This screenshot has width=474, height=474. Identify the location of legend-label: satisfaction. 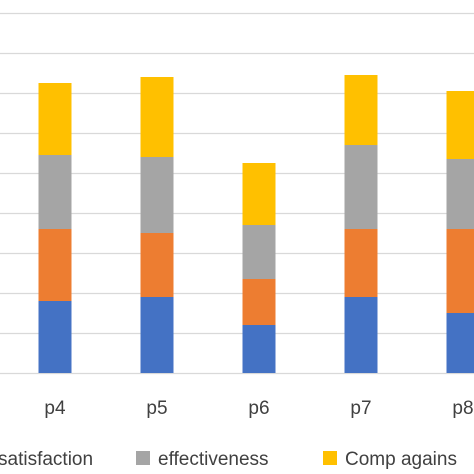
(46, 459).